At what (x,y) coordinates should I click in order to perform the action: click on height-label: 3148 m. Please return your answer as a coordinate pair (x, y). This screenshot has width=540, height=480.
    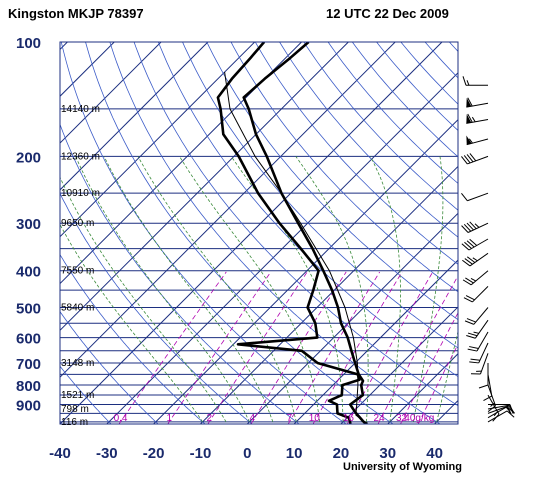
    Looking at the image, I should click on (77, 363).